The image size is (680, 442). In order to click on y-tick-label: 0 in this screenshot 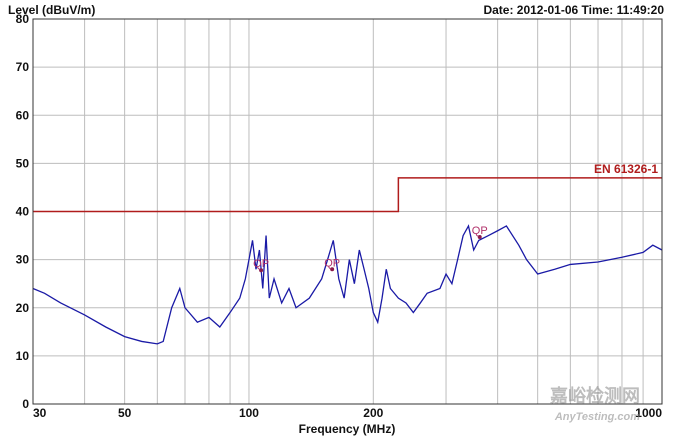, I will do `click(25, 404)`.